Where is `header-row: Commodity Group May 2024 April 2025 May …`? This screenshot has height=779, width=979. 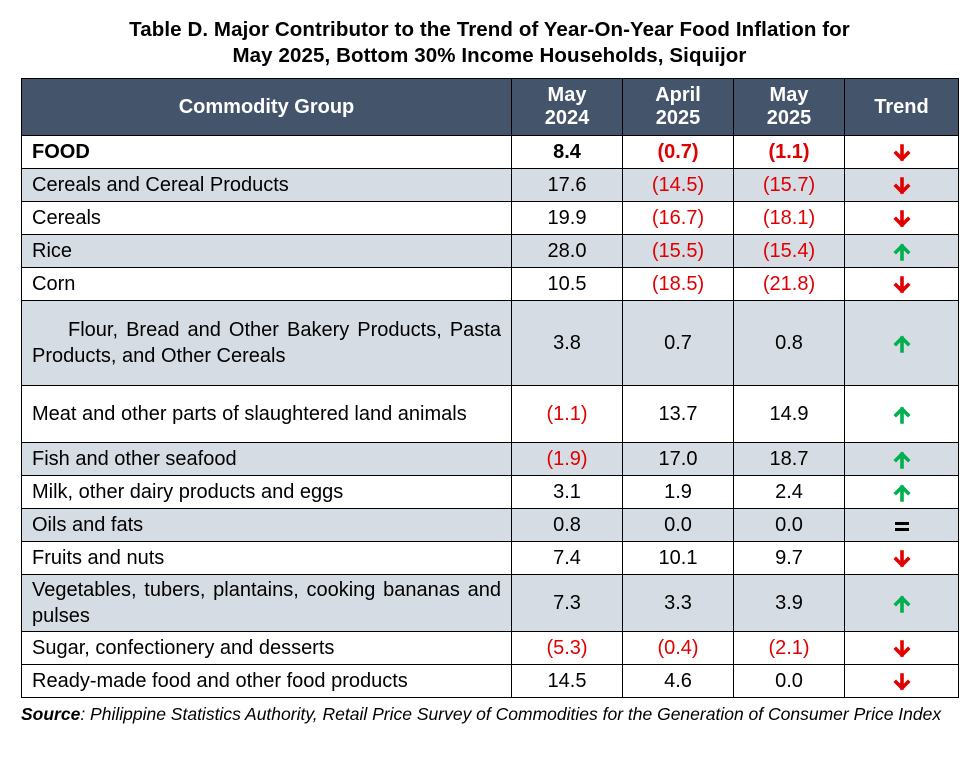
header-row: Commodity Group May 2024 April 2025 May … is located at coordinates (490, 107).